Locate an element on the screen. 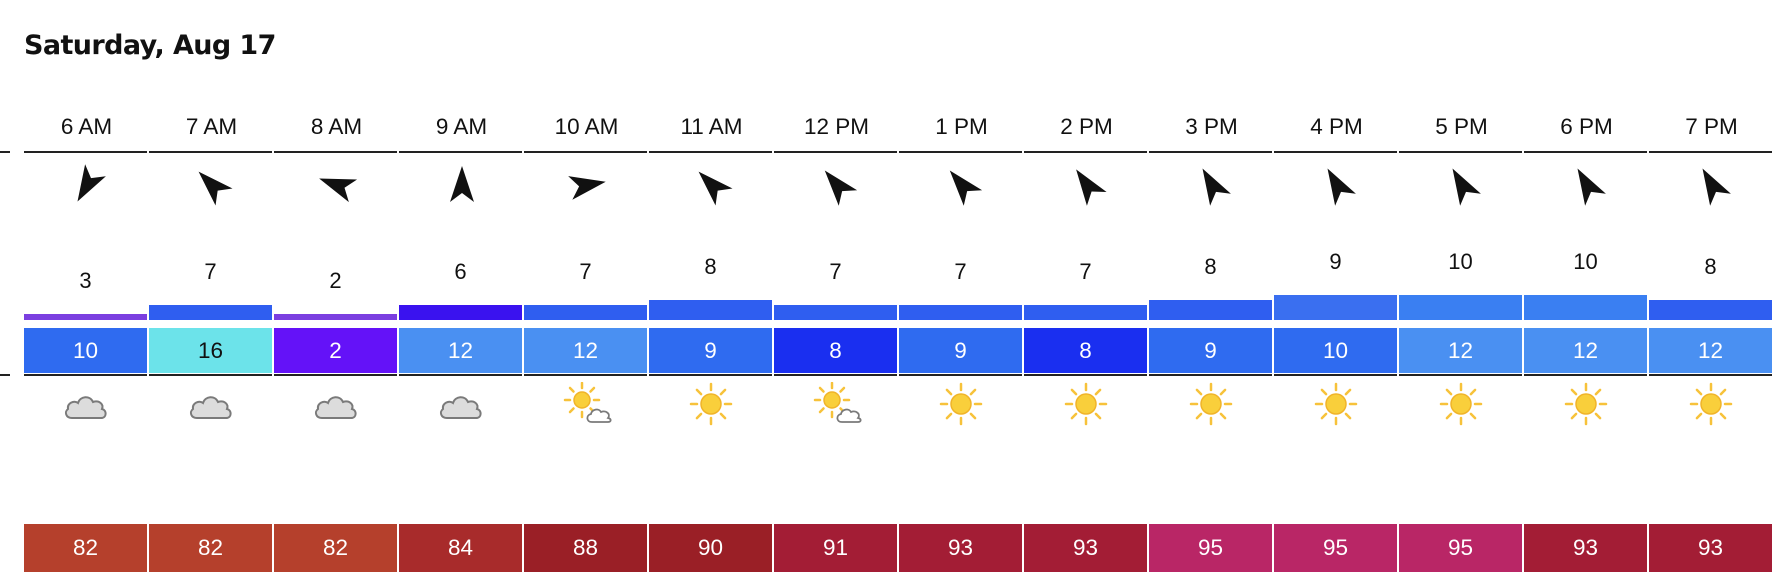 This screenshot has height=580, width=1784. wind-gust-value: 2 is located at coordinates (335, 280).